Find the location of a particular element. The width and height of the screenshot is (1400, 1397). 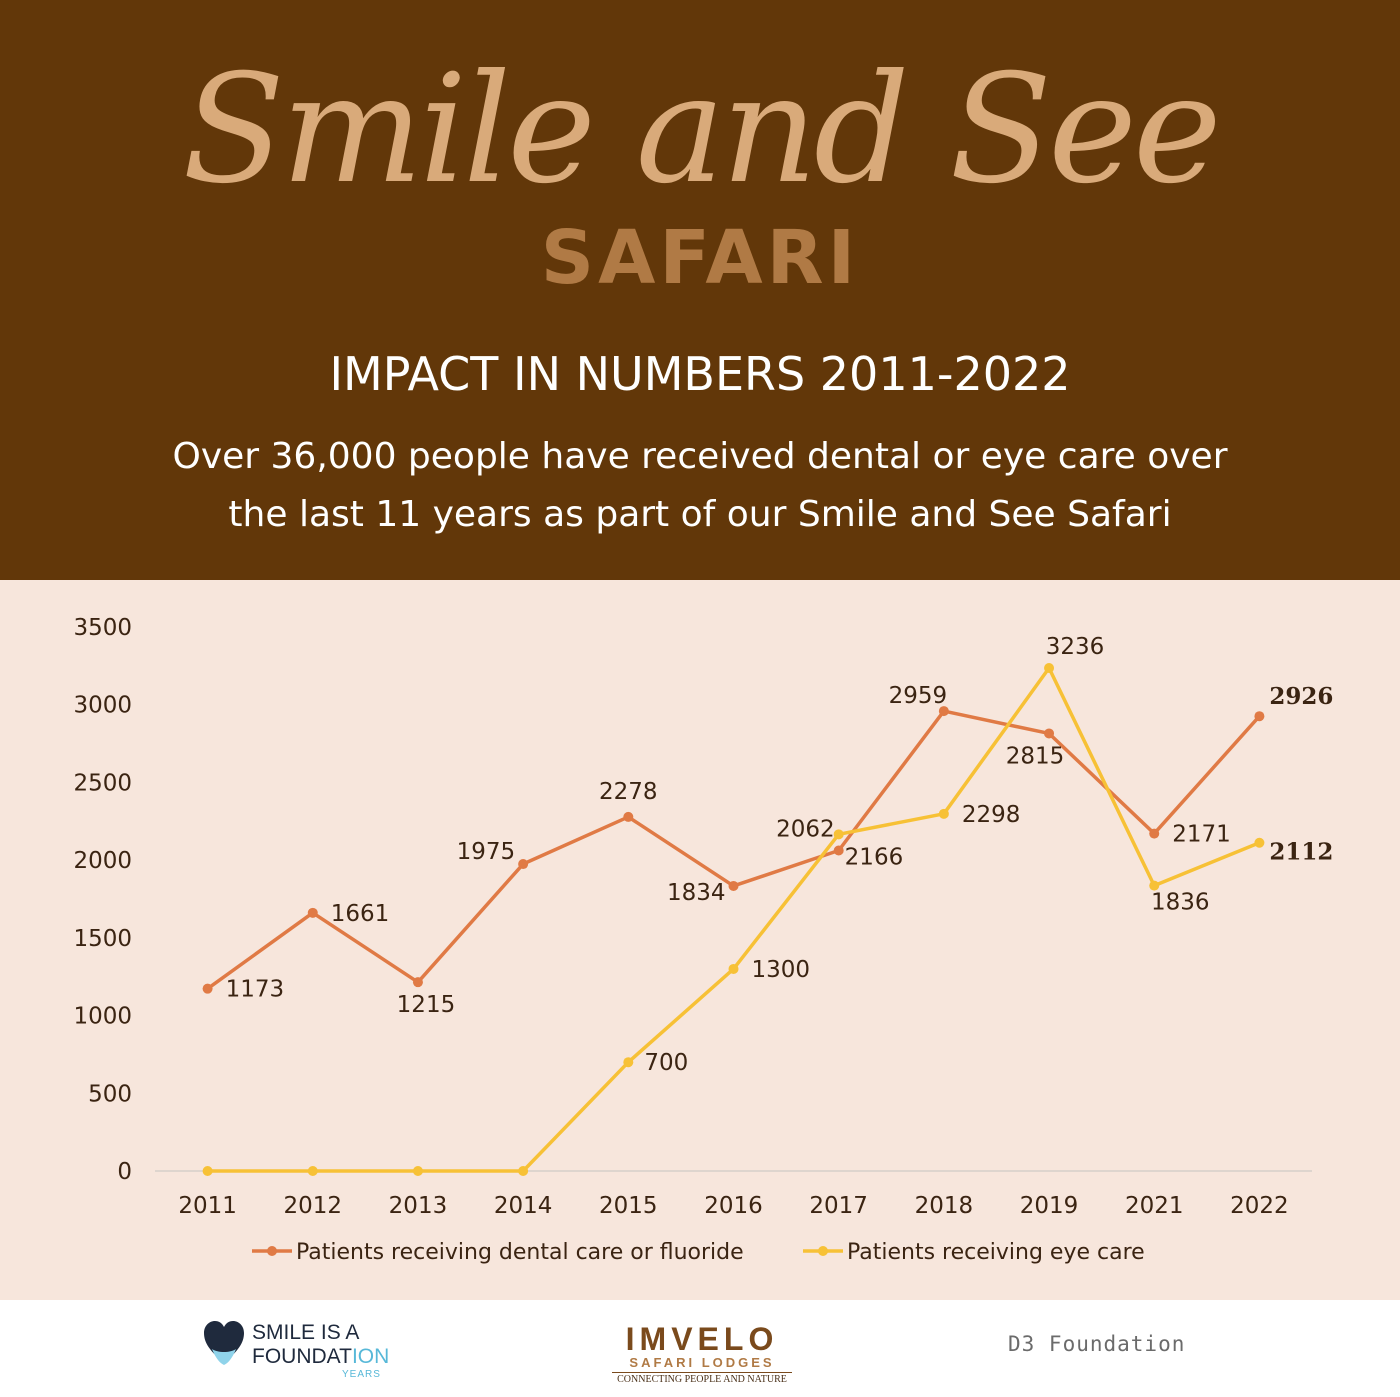

smile-foundation-logo: SMILE IS A FOUNDATION YEARS is located at coordinates (310, 1350).